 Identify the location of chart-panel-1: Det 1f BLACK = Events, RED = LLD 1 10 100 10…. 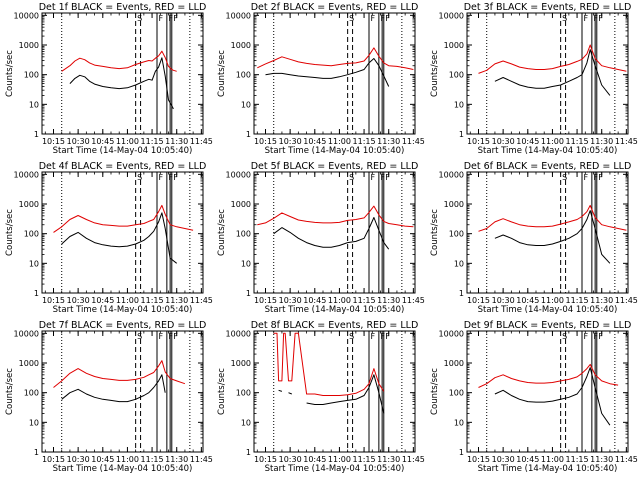
(109, 79).